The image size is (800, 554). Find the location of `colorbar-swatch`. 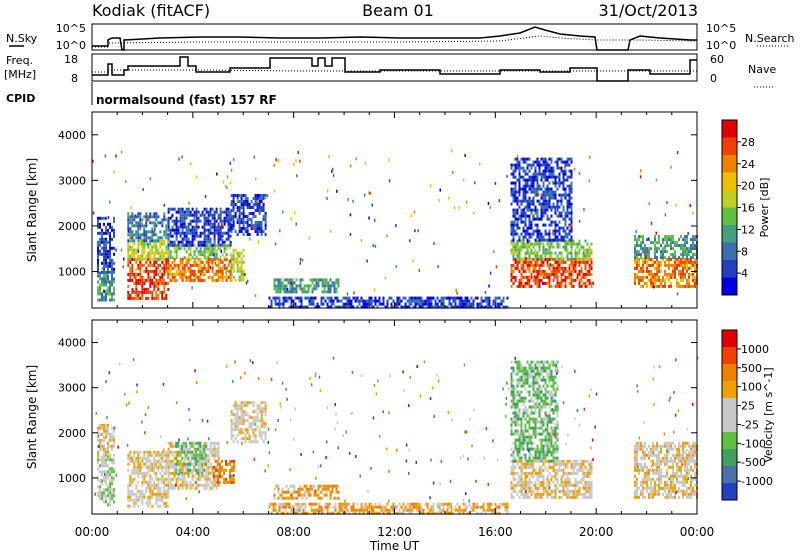

colorbar-swatch is located at coordinates (729, 234).